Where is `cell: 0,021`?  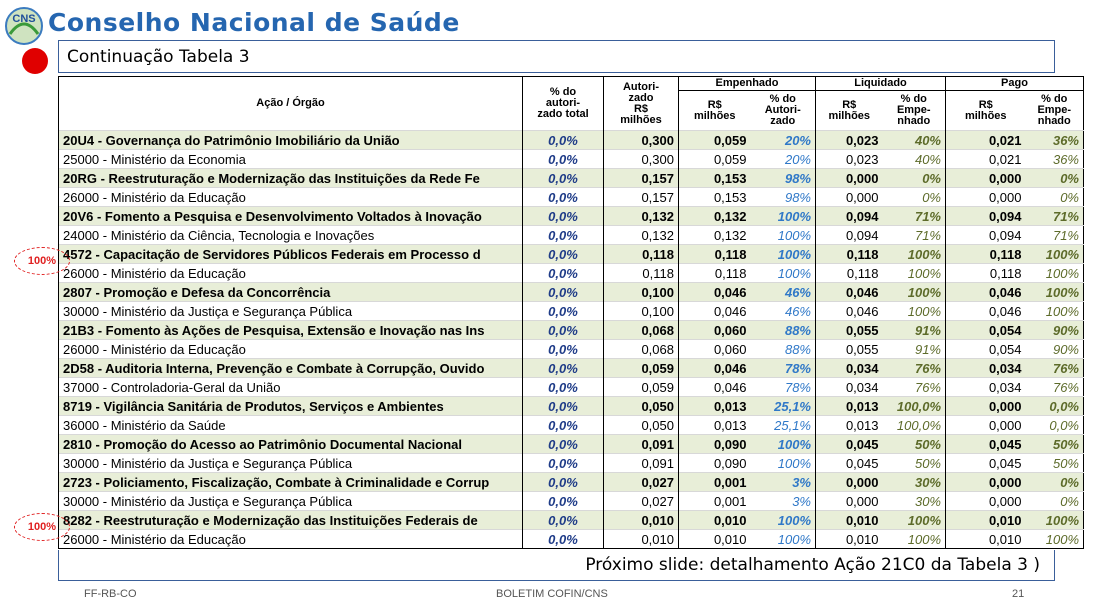 cell: 0,021 is located at coordinates (985, 159).